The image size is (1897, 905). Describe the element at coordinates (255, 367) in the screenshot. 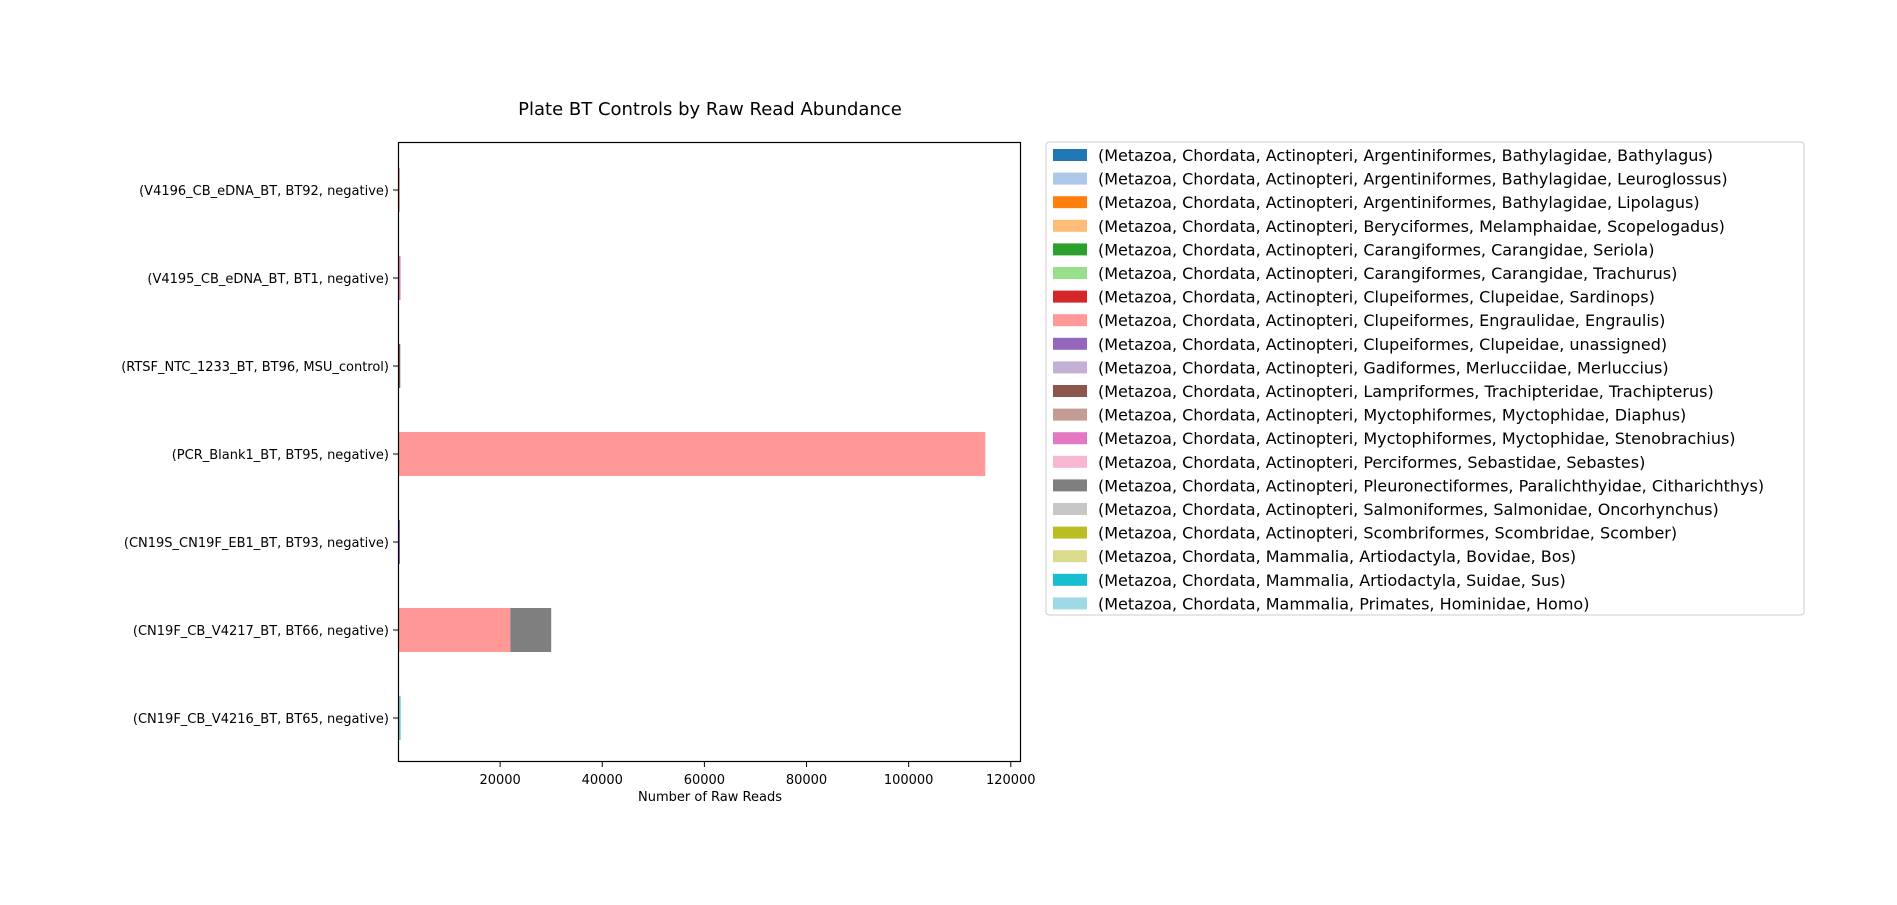

I see `y-tick-label: (RTSF_NTC_1233_BT, BT96, MSU_control)` at that location.